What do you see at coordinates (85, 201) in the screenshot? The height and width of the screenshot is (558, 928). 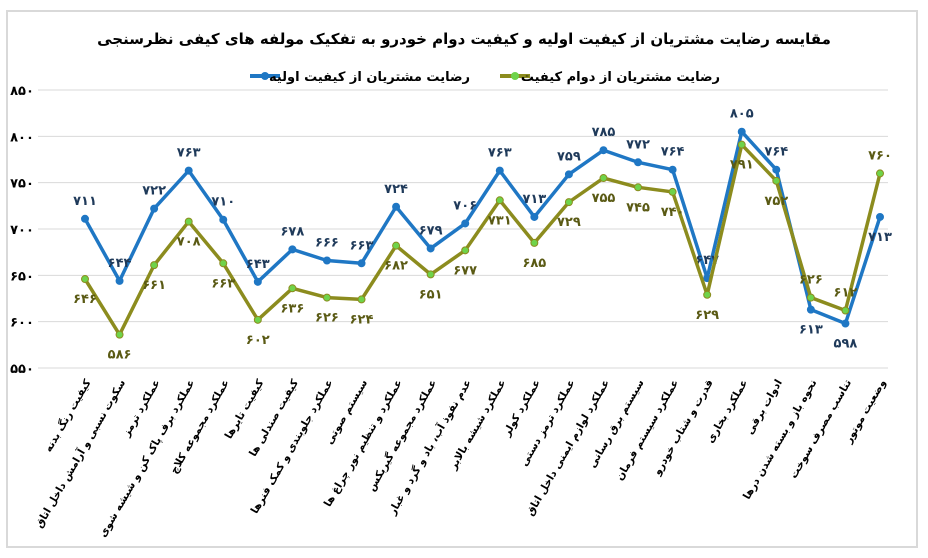 I see `data-label: ۷۱۱` at bounding box center [85, 201].